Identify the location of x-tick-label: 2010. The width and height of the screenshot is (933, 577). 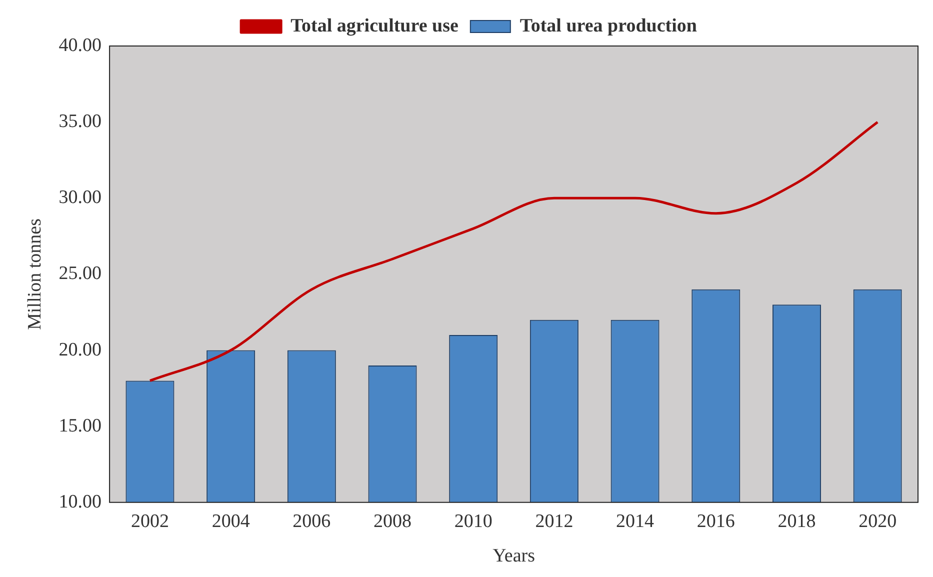
(473, 521).